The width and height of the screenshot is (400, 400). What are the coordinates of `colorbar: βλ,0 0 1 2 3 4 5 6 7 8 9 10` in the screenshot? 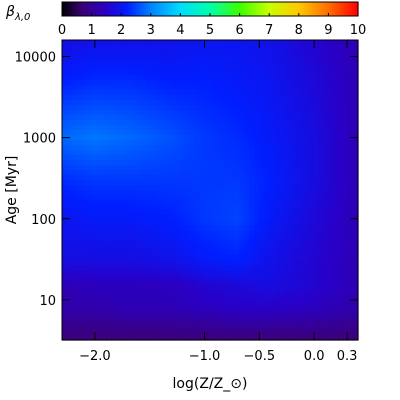 It's located at (185, 19).